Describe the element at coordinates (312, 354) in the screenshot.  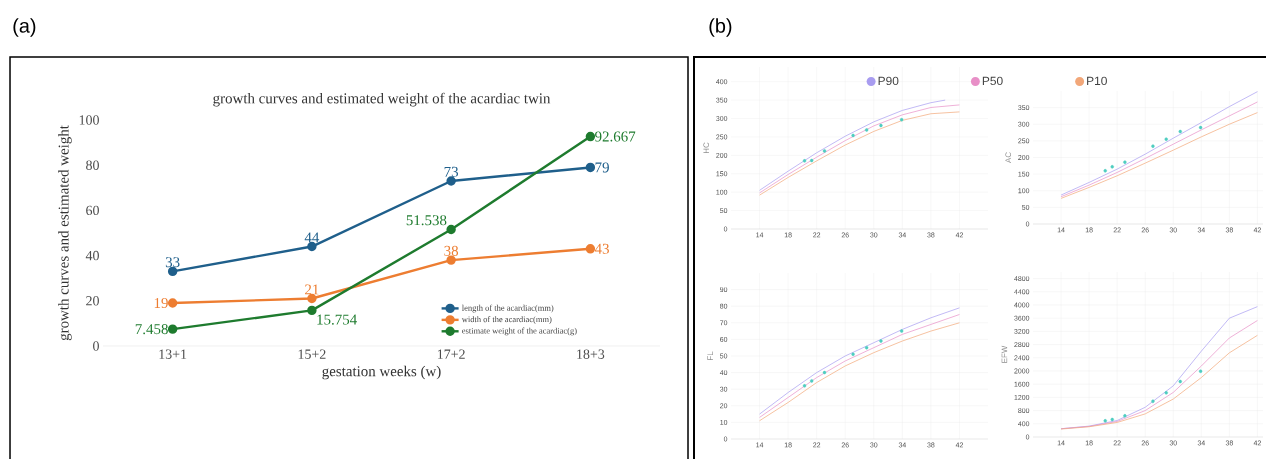
I see `x-tick-label: 15+2` at that location.